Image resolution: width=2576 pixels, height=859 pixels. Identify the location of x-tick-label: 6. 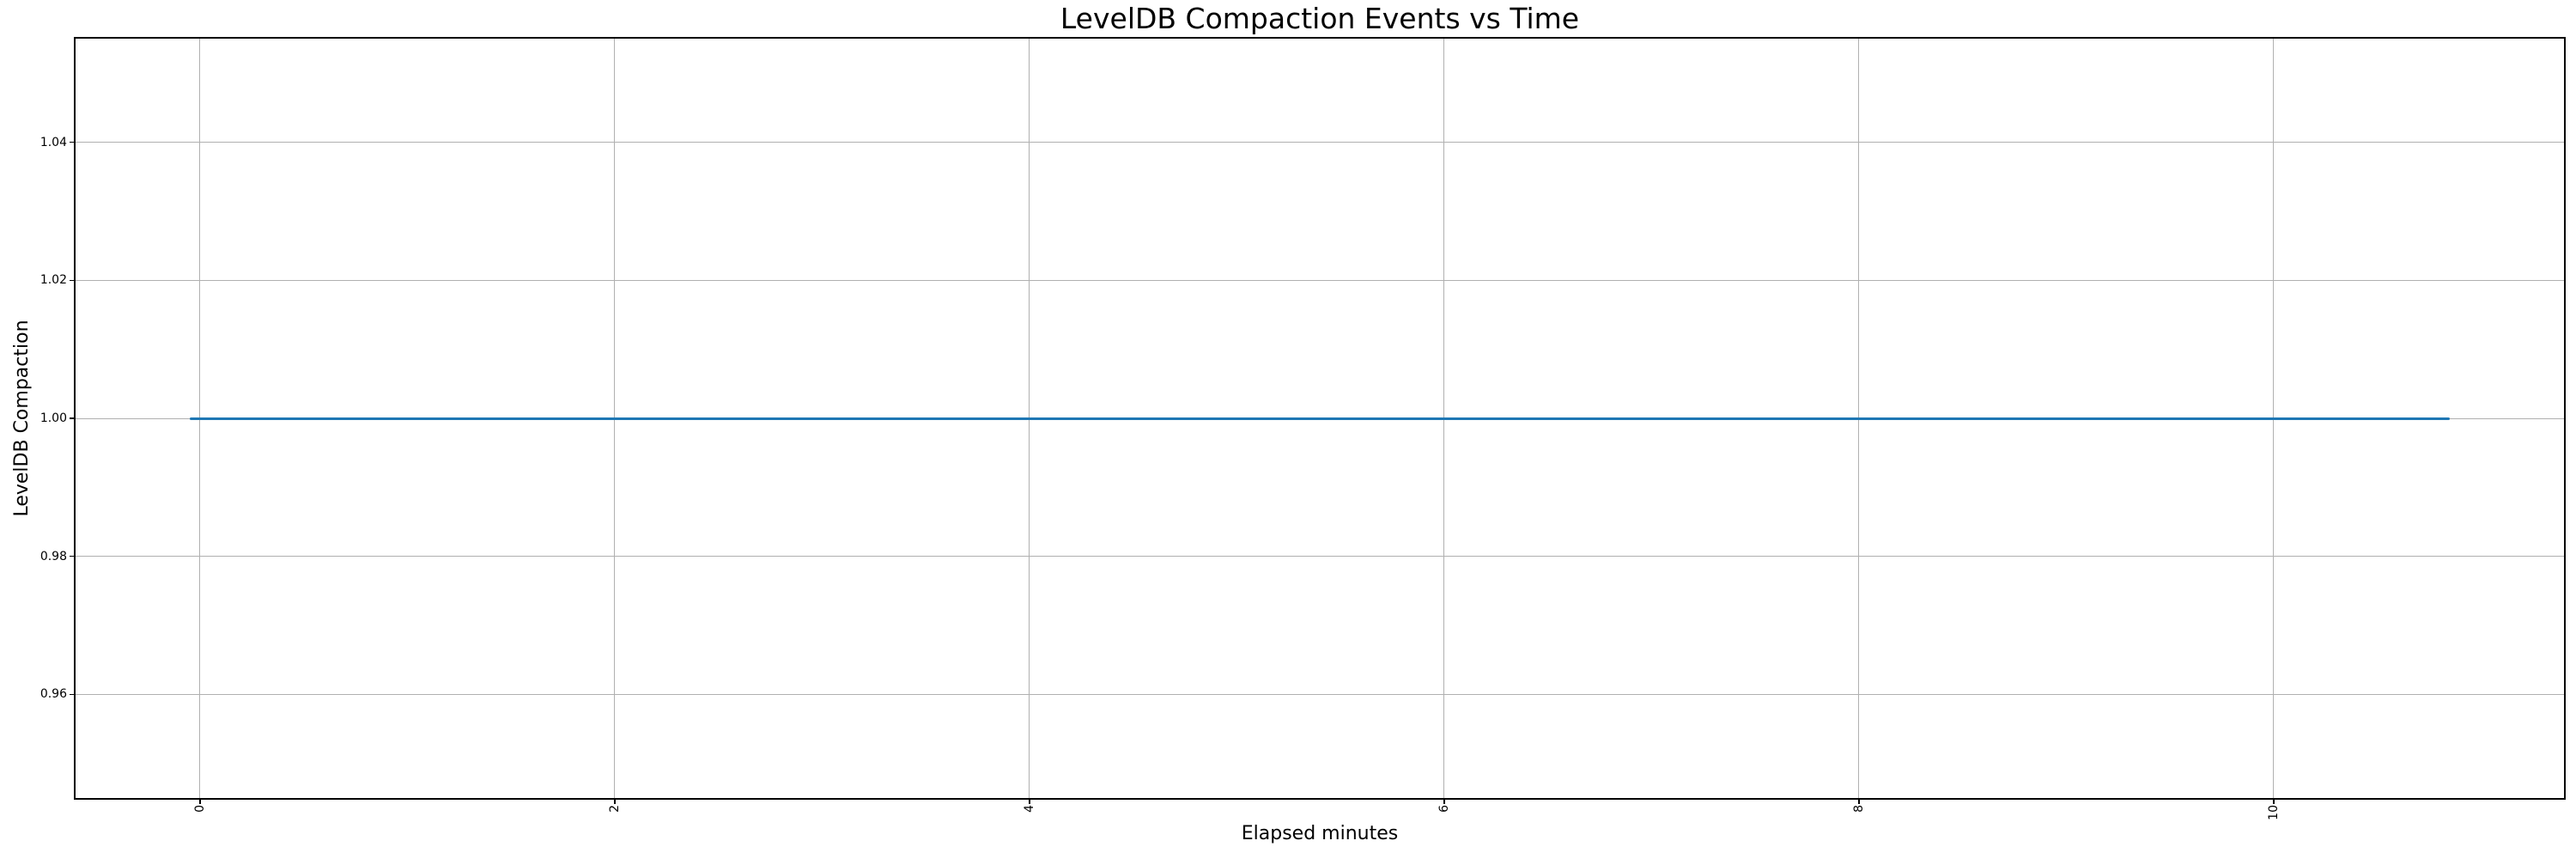
(1444, 809).